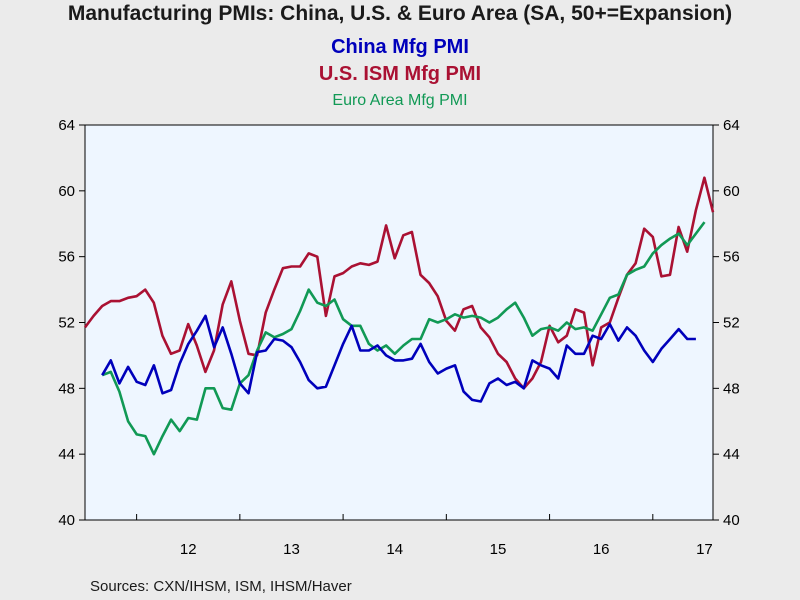 This screenshot has width=800, height=600. Describe the element at coordinates (731, 125) in the screenshot. I see `y-tick-label-right: 64` at that location.